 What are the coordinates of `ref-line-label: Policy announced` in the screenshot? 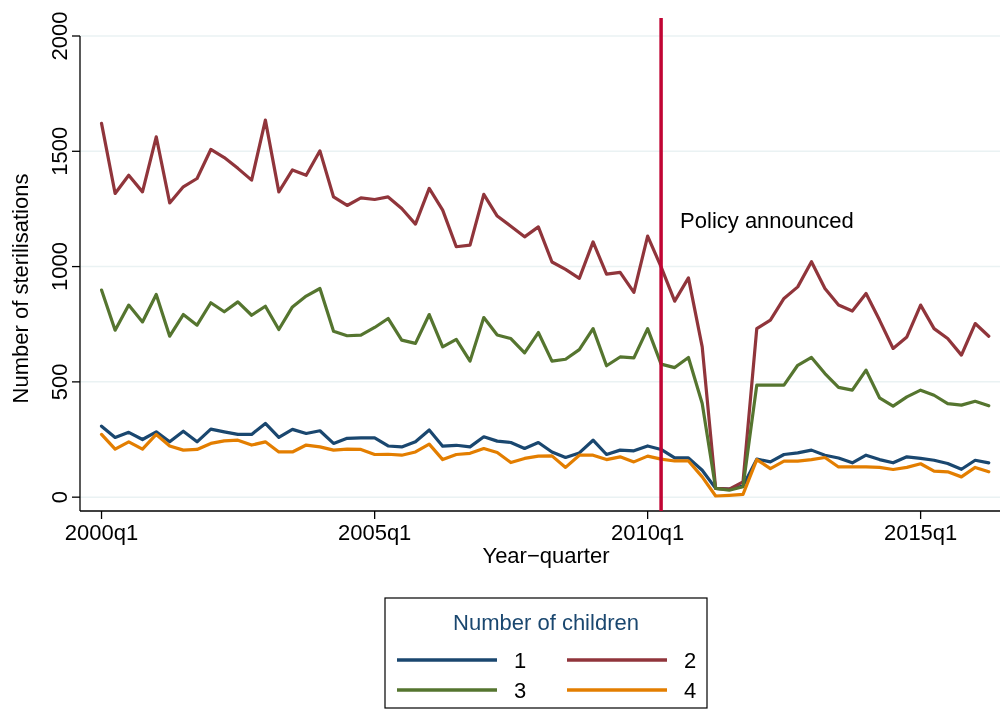 It's located at (767, 220).